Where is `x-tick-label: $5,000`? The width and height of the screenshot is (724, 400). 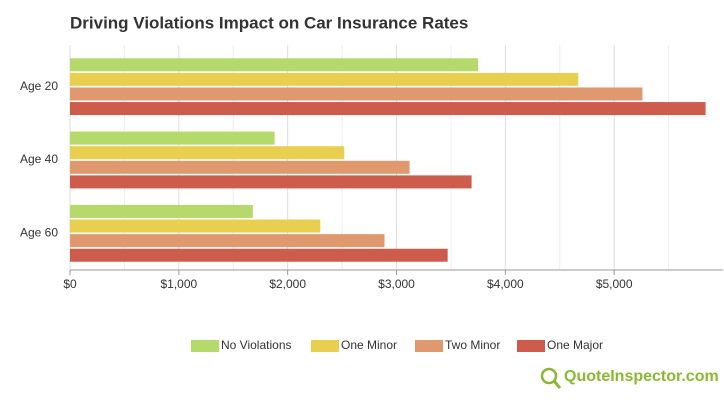 x-tick-label: $5,000 is located at coordinates (614, 284).